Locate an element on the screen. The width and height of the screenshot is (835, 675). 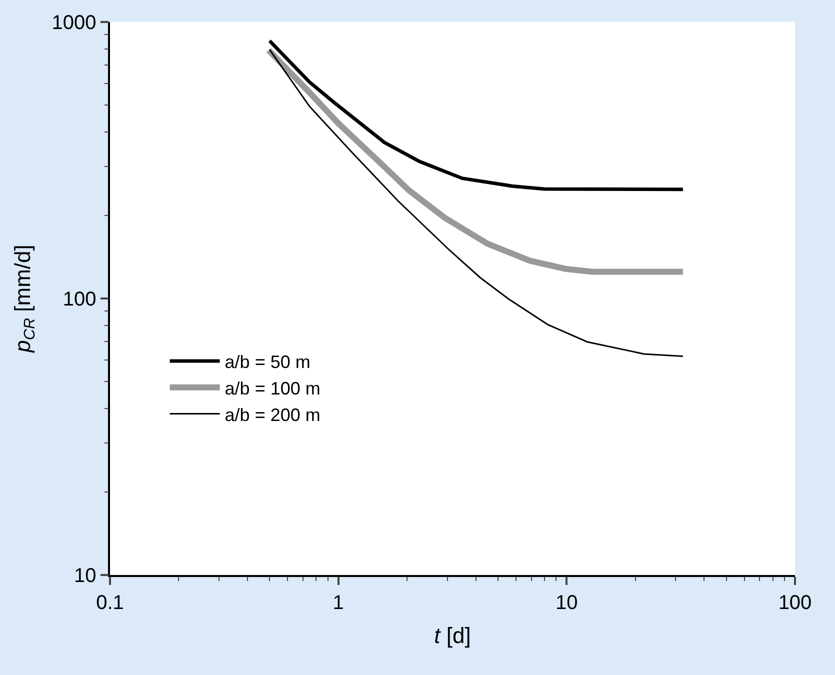
y-tick-label: 1000 is located at coordinates (74, 23).